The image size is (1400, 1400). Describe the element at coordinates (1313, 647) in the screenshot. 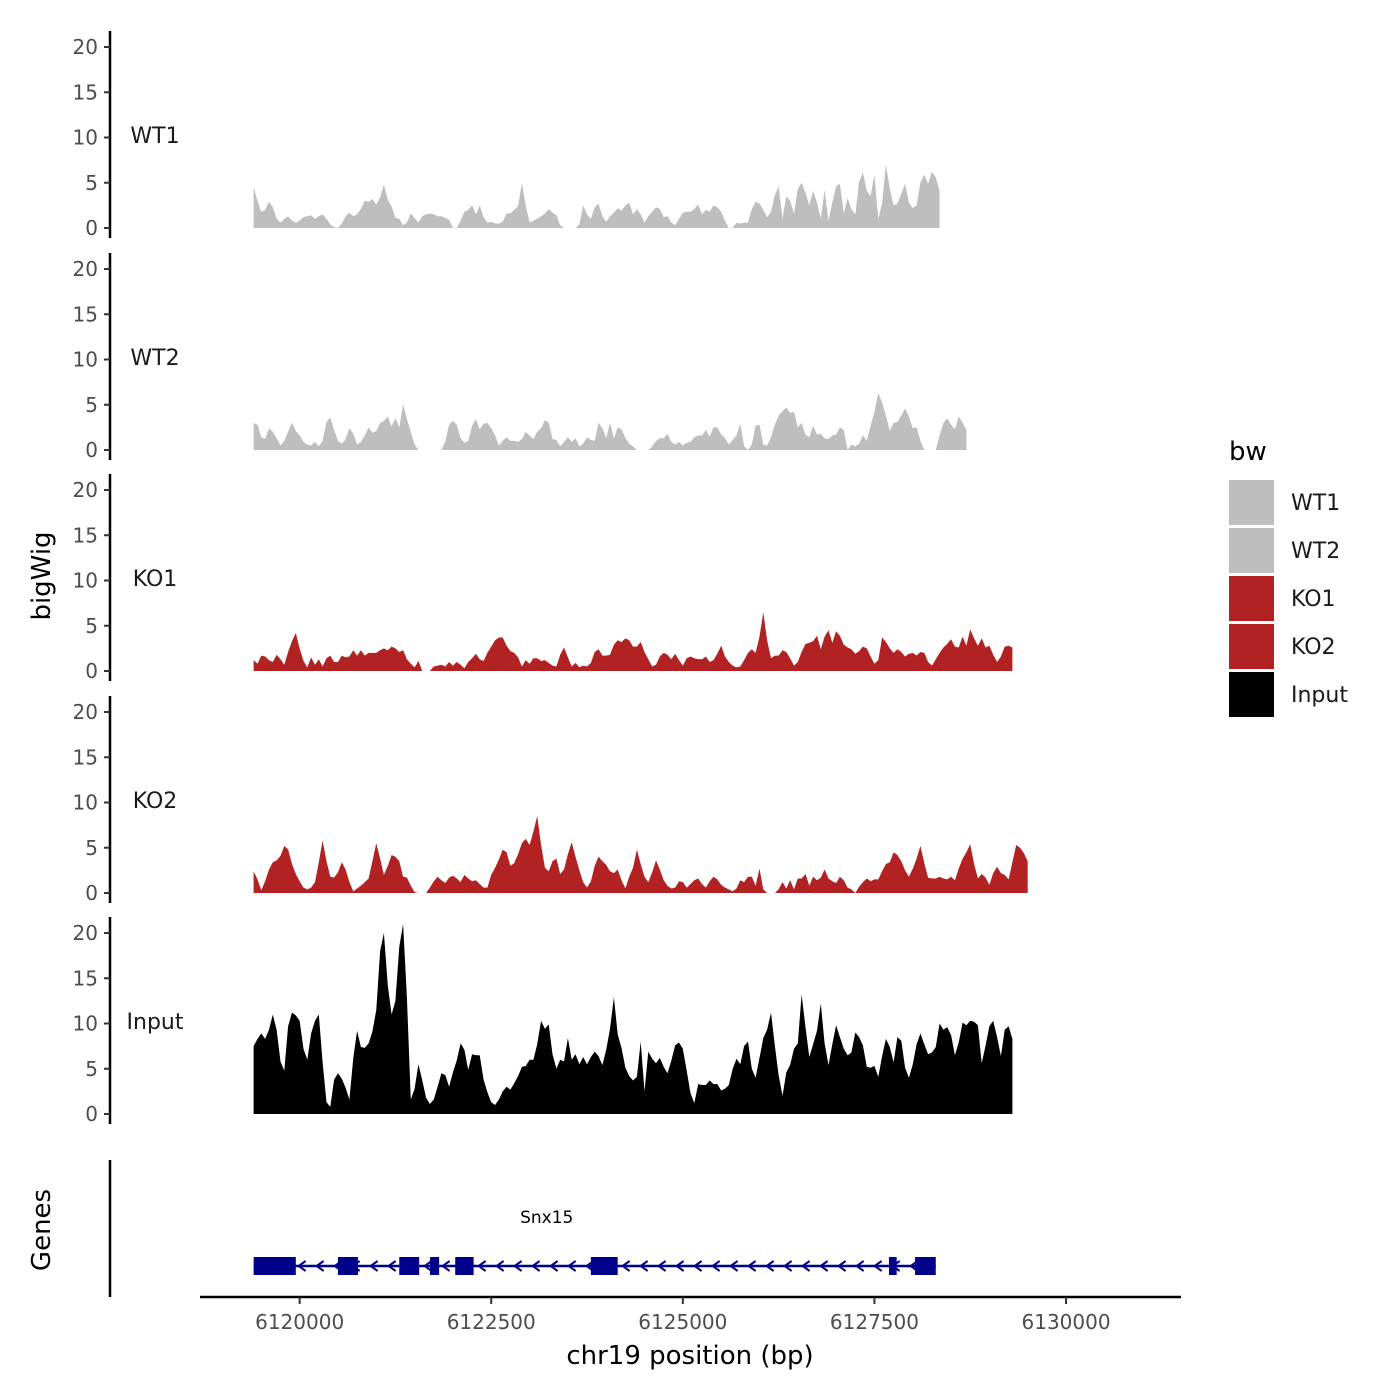

I see `legend-label: KO2` at that location.